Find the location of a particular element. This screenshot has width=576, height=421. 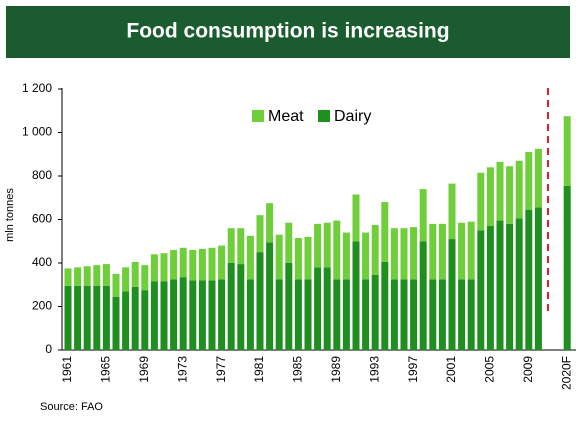

x-tick-label: 2005 is located at coordinates (490, 369).